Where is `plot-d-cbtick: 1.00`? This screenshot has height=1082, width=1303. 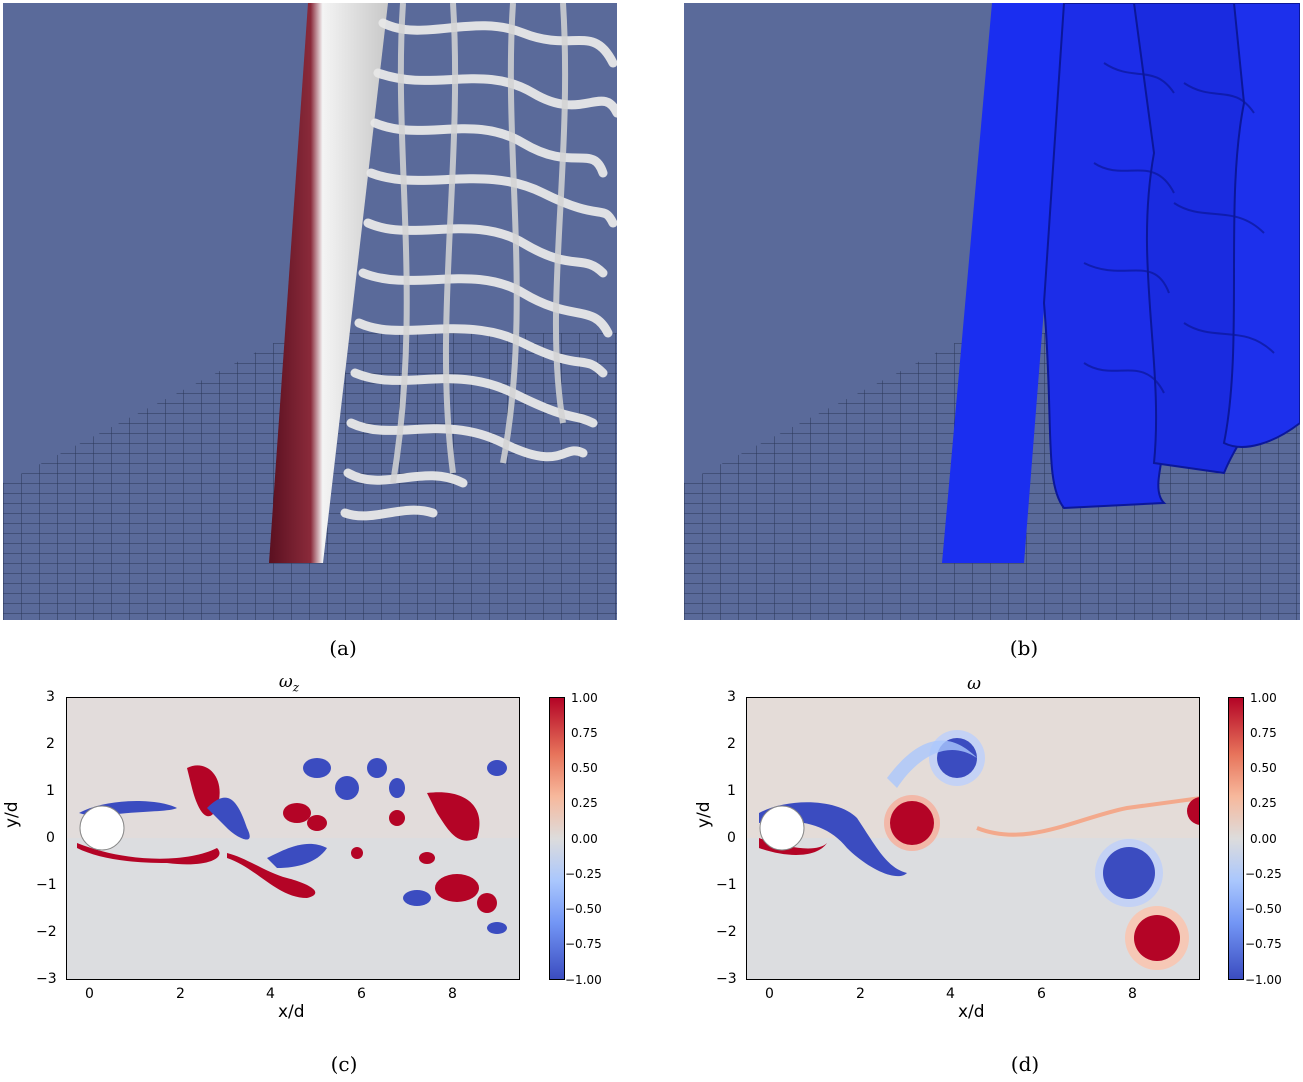
plot-d-cbtick: 1.00 is located at coordinates (1263, 698).